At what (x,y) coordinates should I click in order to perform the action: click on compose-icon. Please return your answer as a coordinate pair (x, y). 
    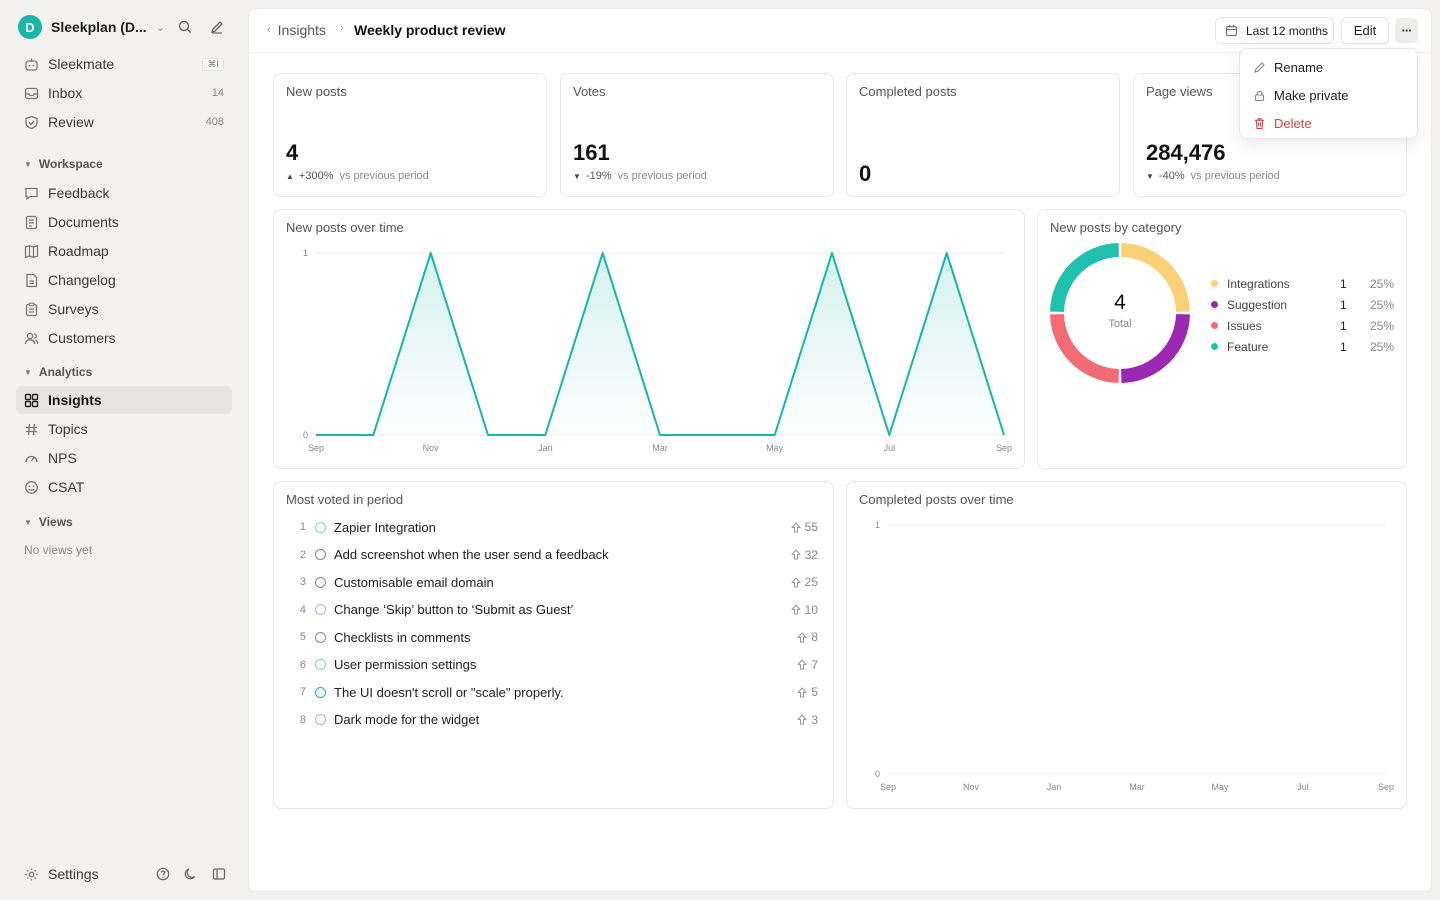
    Looking at the image, I should click on (217, 27).